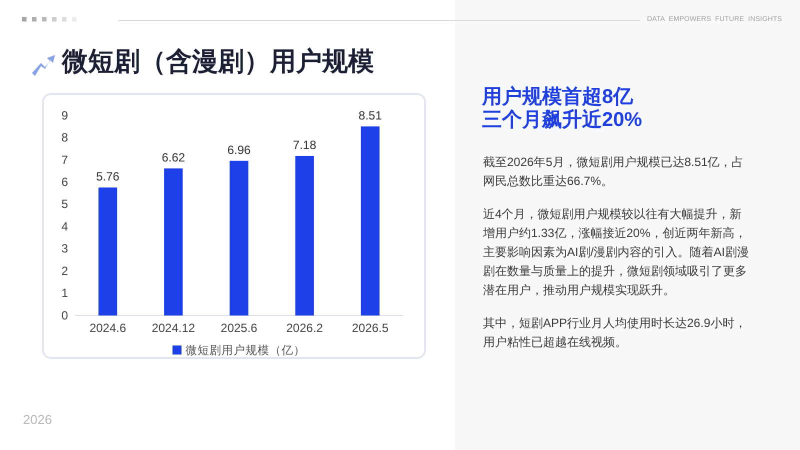 Image resolution: width=800 pixels, height=450 pixels. What do you see at coordinates (64, 137) in the screenshot?
I see `y-tick-label: 8` at bounding box center [64, 137].